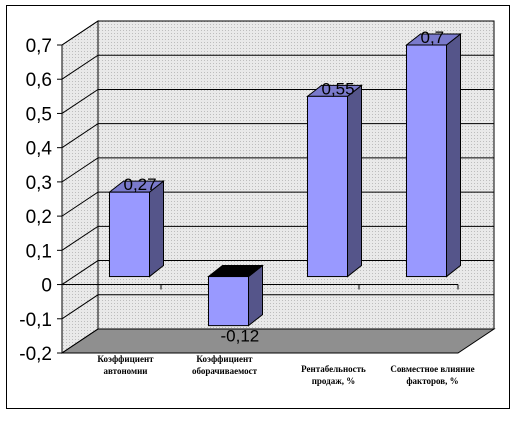 The height and width of the screenshot is (424, 518). What do you see at coordinates (126, 371) in the screenshot?
I see `x-category-label-line: автономии` at bounding box center [126, 371].